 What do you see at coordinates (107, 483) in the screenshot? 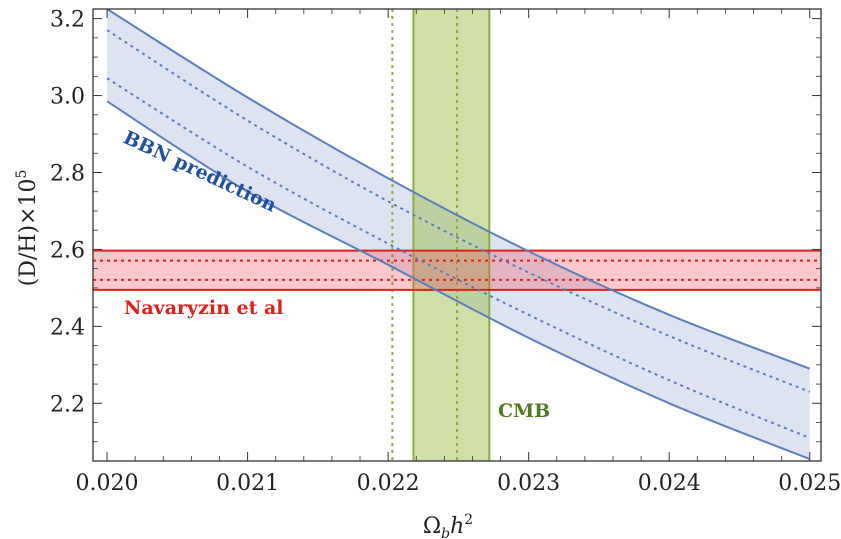
I see `x-tick-label: 0.020` at bounding box center [107, 483].